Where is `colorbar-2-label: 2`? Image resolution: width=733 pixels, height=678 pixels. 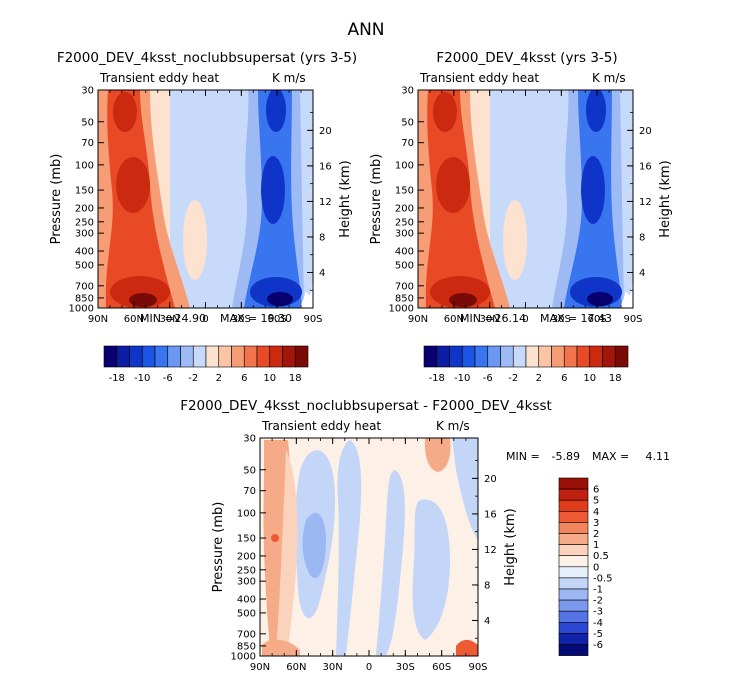
colorbar-2-label: 2 is located at coordinates (539, 378).